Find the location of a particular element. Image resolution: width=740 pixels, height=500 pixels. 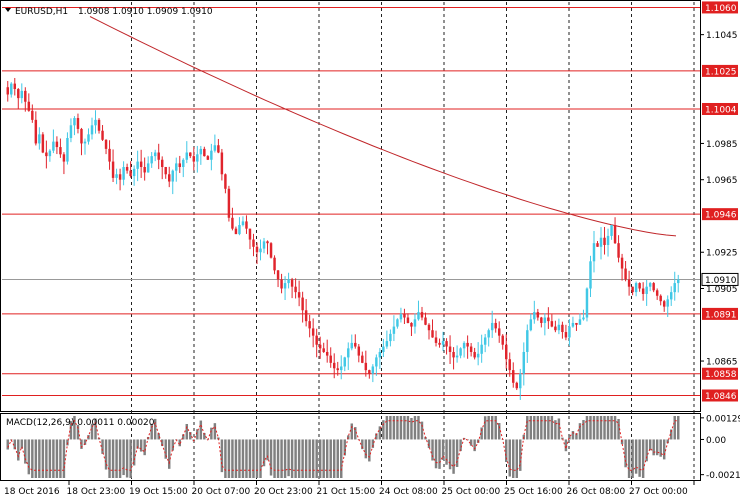

time-label: 20 Oct 07:00 is located at coordinates (221, 492).